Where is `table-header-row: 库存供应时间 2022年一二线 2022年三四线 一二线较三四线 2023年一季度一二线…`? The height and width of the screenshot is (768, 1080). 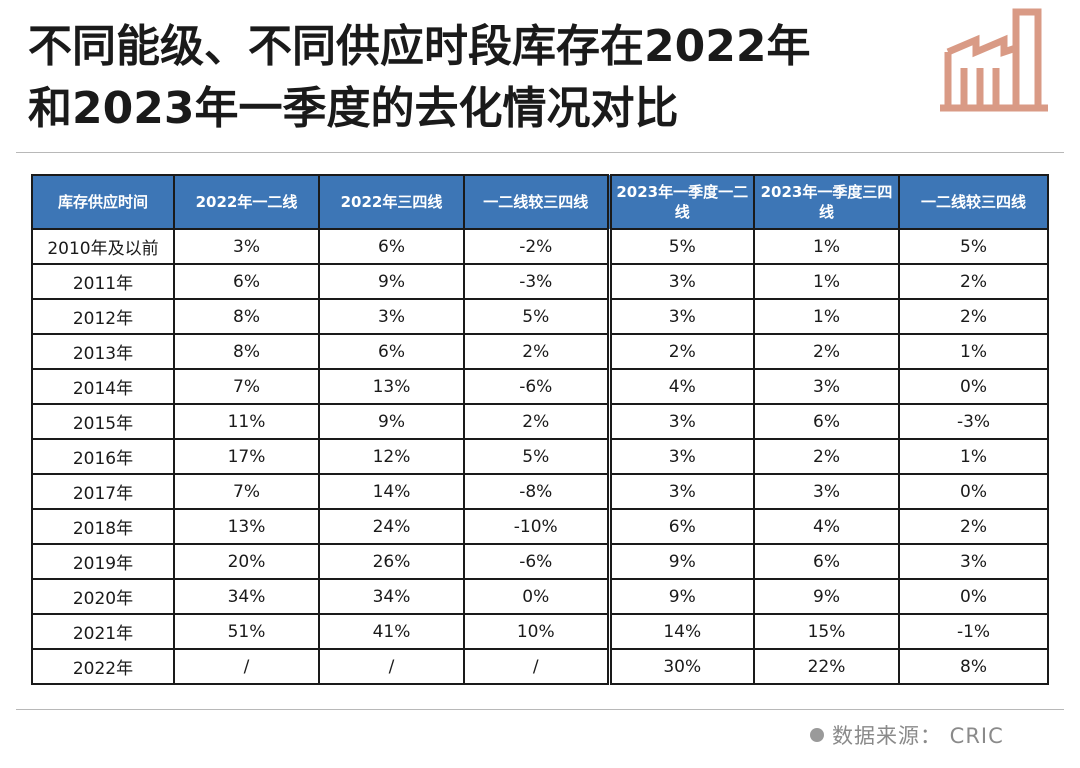 table-header-row: 库存供应时间 2022年一二线 2022年三四线 一二线较三四线 2023年一季度一二线… is located at coordinates (540, 202).